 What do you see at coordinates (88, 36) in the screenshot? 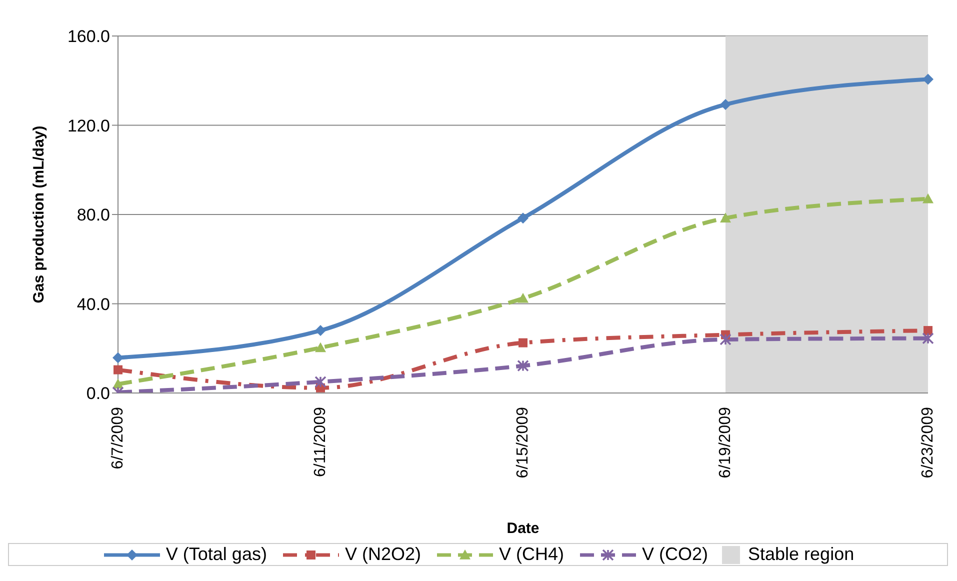
I see `y-tick-label: 160.0` at bounding box center [88, 36].